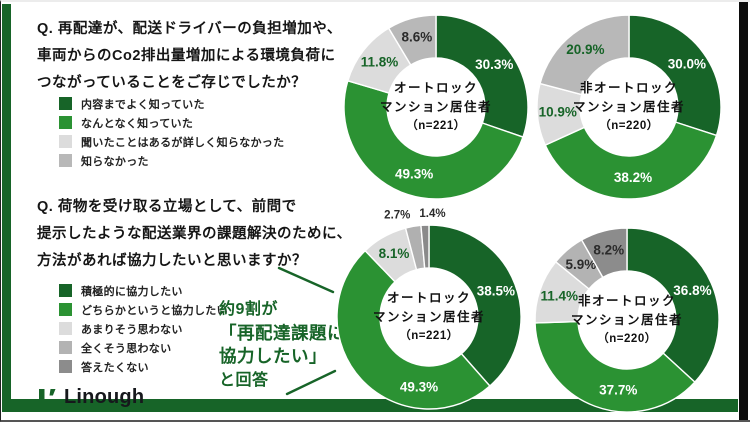 Image resolution: width=750 pixels, height=422 pixels. Describe the element at coordinates (137, 123) in the screenshot. I see `legend-label: なんとなく知っていた` at that location.